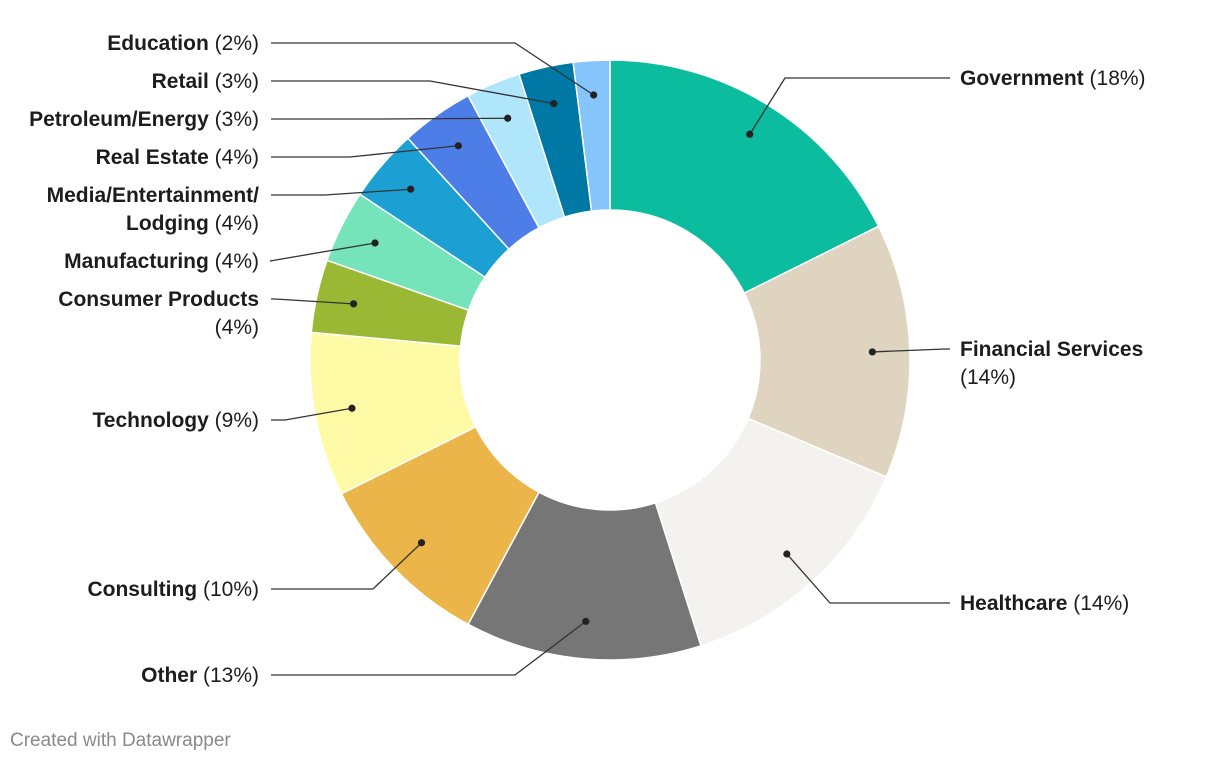 This screenshot has width=1220, height=766. I want to click on label-consulting: Consulting (10%), so click(173, 589).